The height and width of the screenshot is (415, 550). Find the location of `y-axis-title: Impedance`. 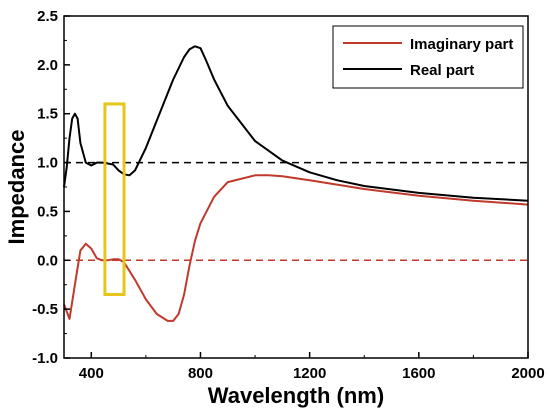

y-axis-title: Impedance is located at coordinates (16, 187).